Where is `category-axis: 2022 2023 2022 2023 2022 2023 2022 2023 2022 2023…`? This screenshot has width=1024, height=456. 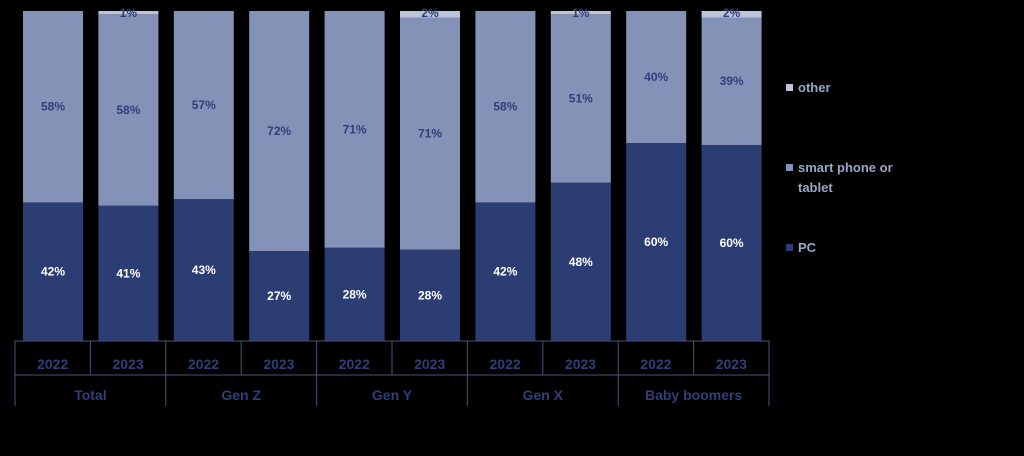
category-axis: 2022 2023 2022 2023 2022 2023 2022 2023 2022 2023… is located at coordinates (392, 373).